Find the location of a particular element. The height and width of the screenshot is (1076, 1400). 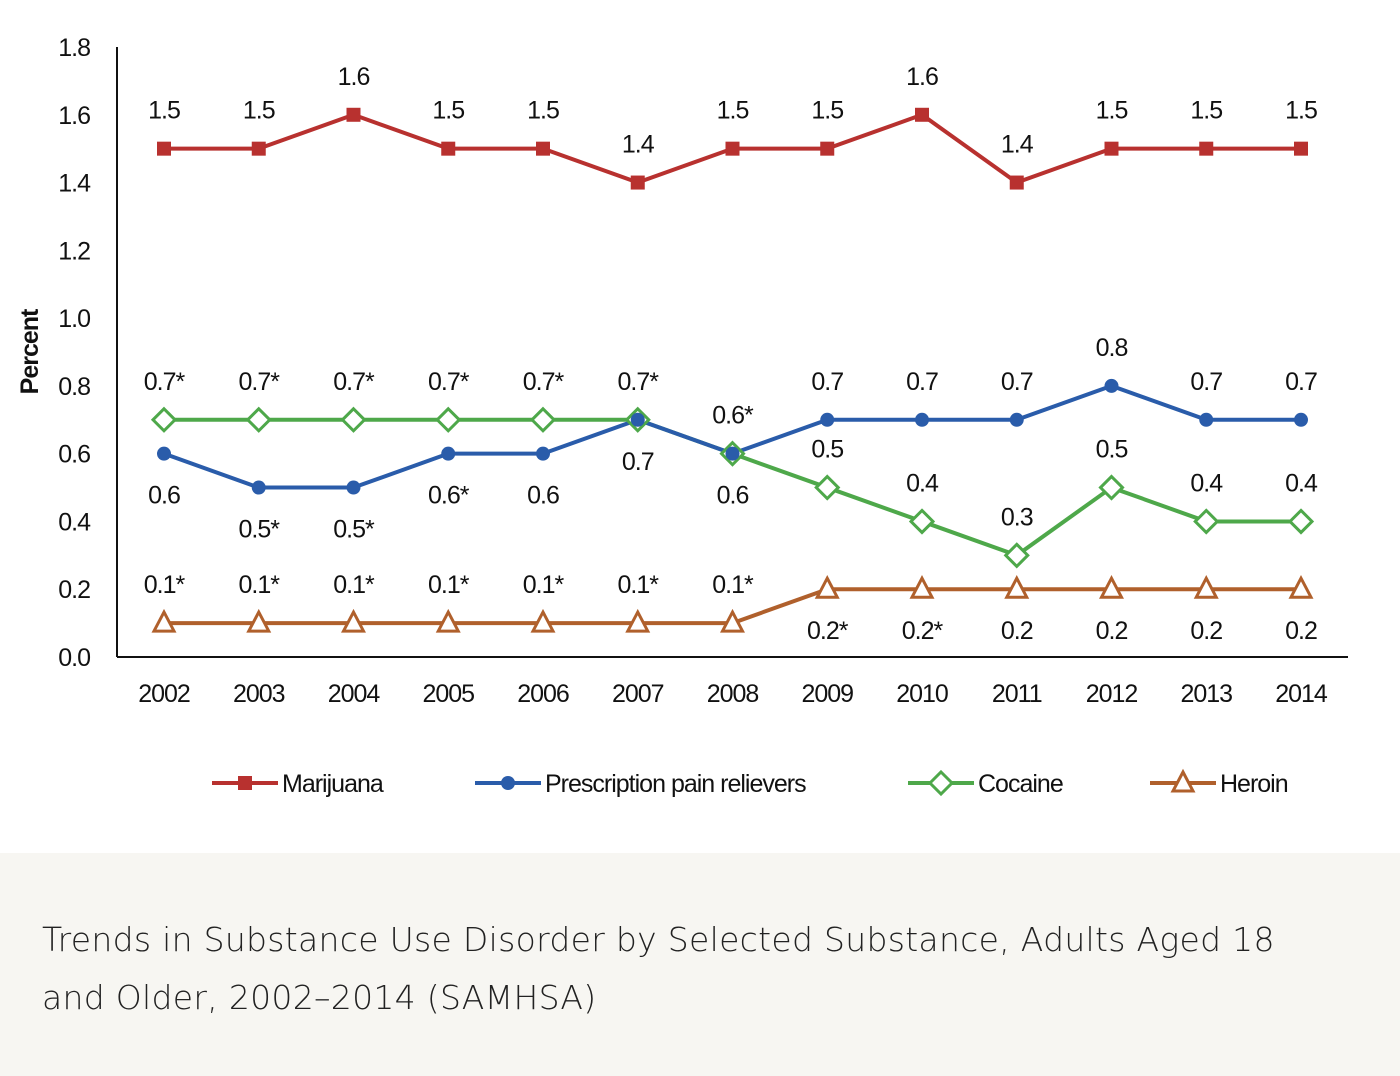

legend-marker-diamond is located at coordinates (941, 783).